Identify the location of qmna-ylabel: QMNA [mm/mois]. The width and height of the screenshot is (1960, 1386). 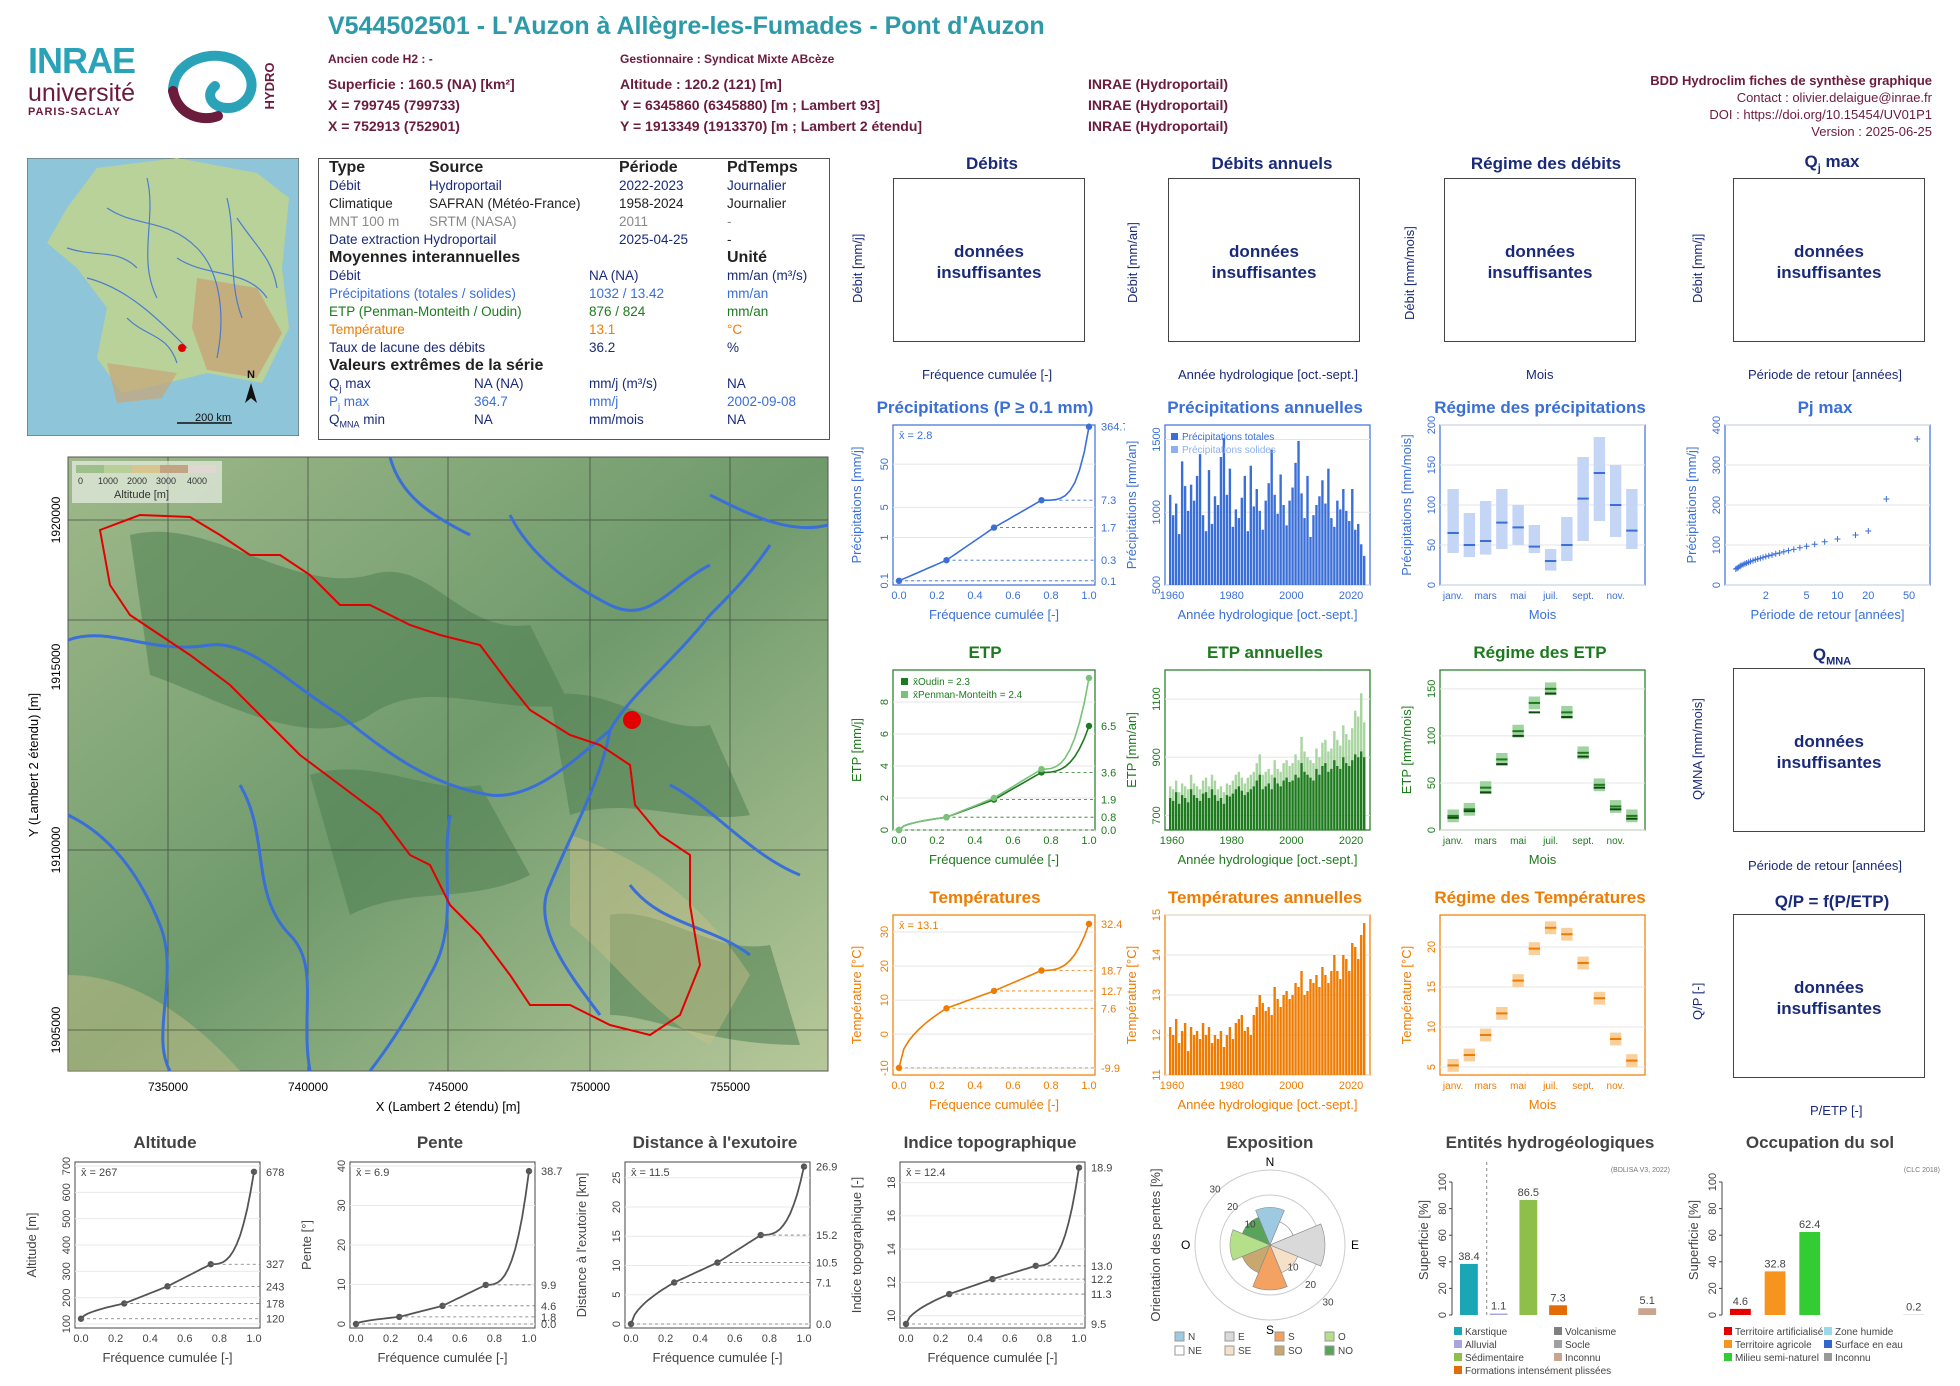
(1697, 749).